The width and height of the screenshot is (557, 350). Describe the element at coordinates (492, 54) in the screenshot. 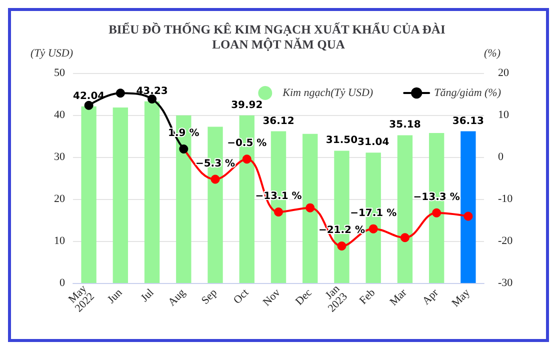

I see `y2-axis-title: (%)` at that location.